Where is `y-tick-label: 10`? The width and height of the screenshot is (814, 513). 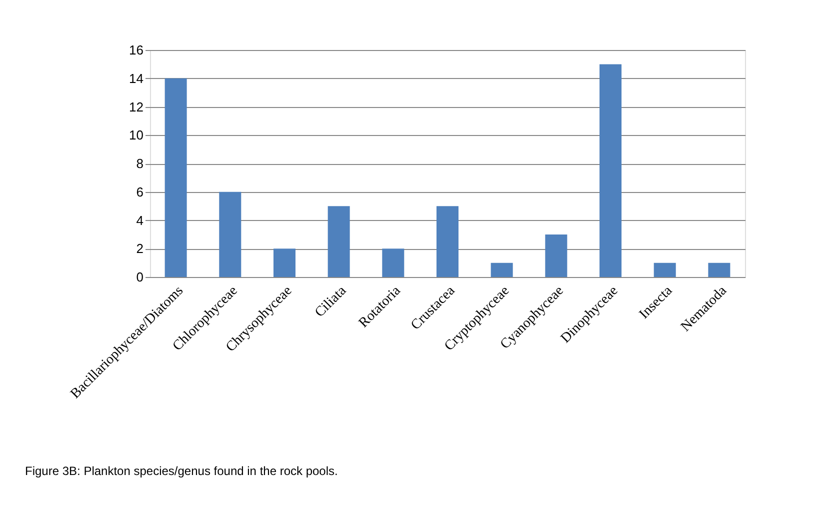 y-tick-label: 10 is located at coordinates (136, 135).